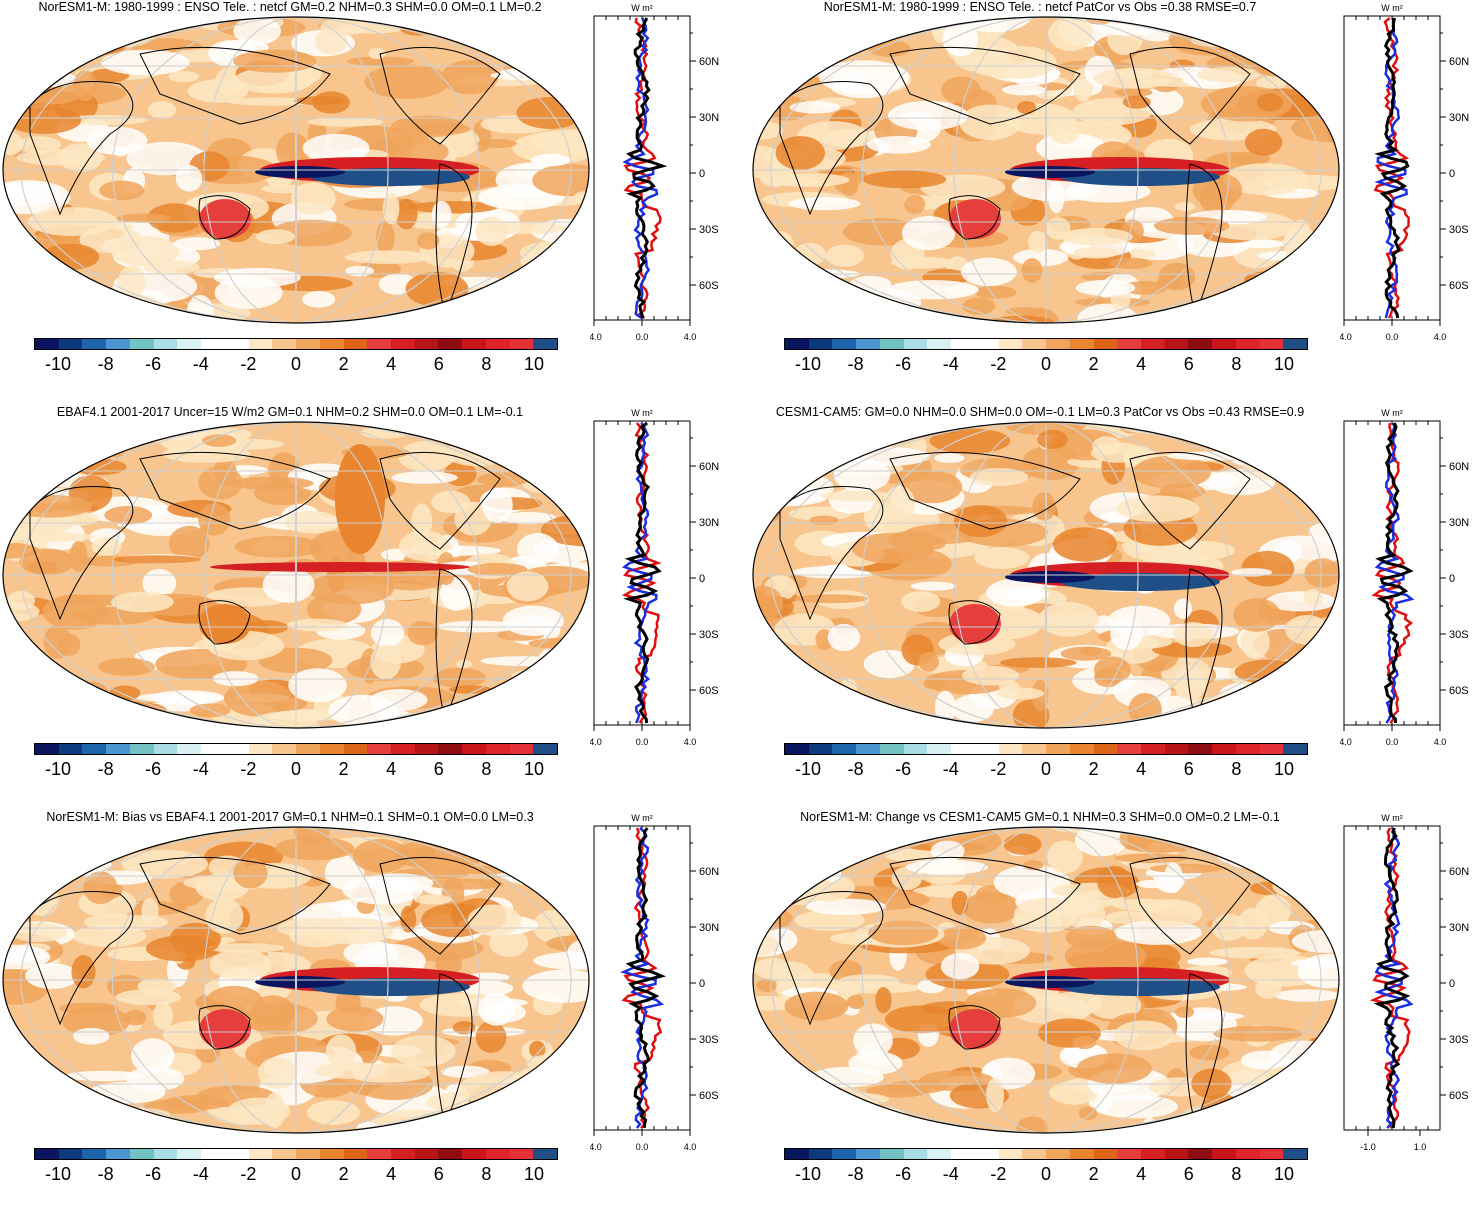 The width and height of the screenshot is (1483, 1205). What do you see at coordinates (1459, 1096) in the screenshot?
I see `zonal-lat-label: 60S` at bounding box center [1459, 1096].